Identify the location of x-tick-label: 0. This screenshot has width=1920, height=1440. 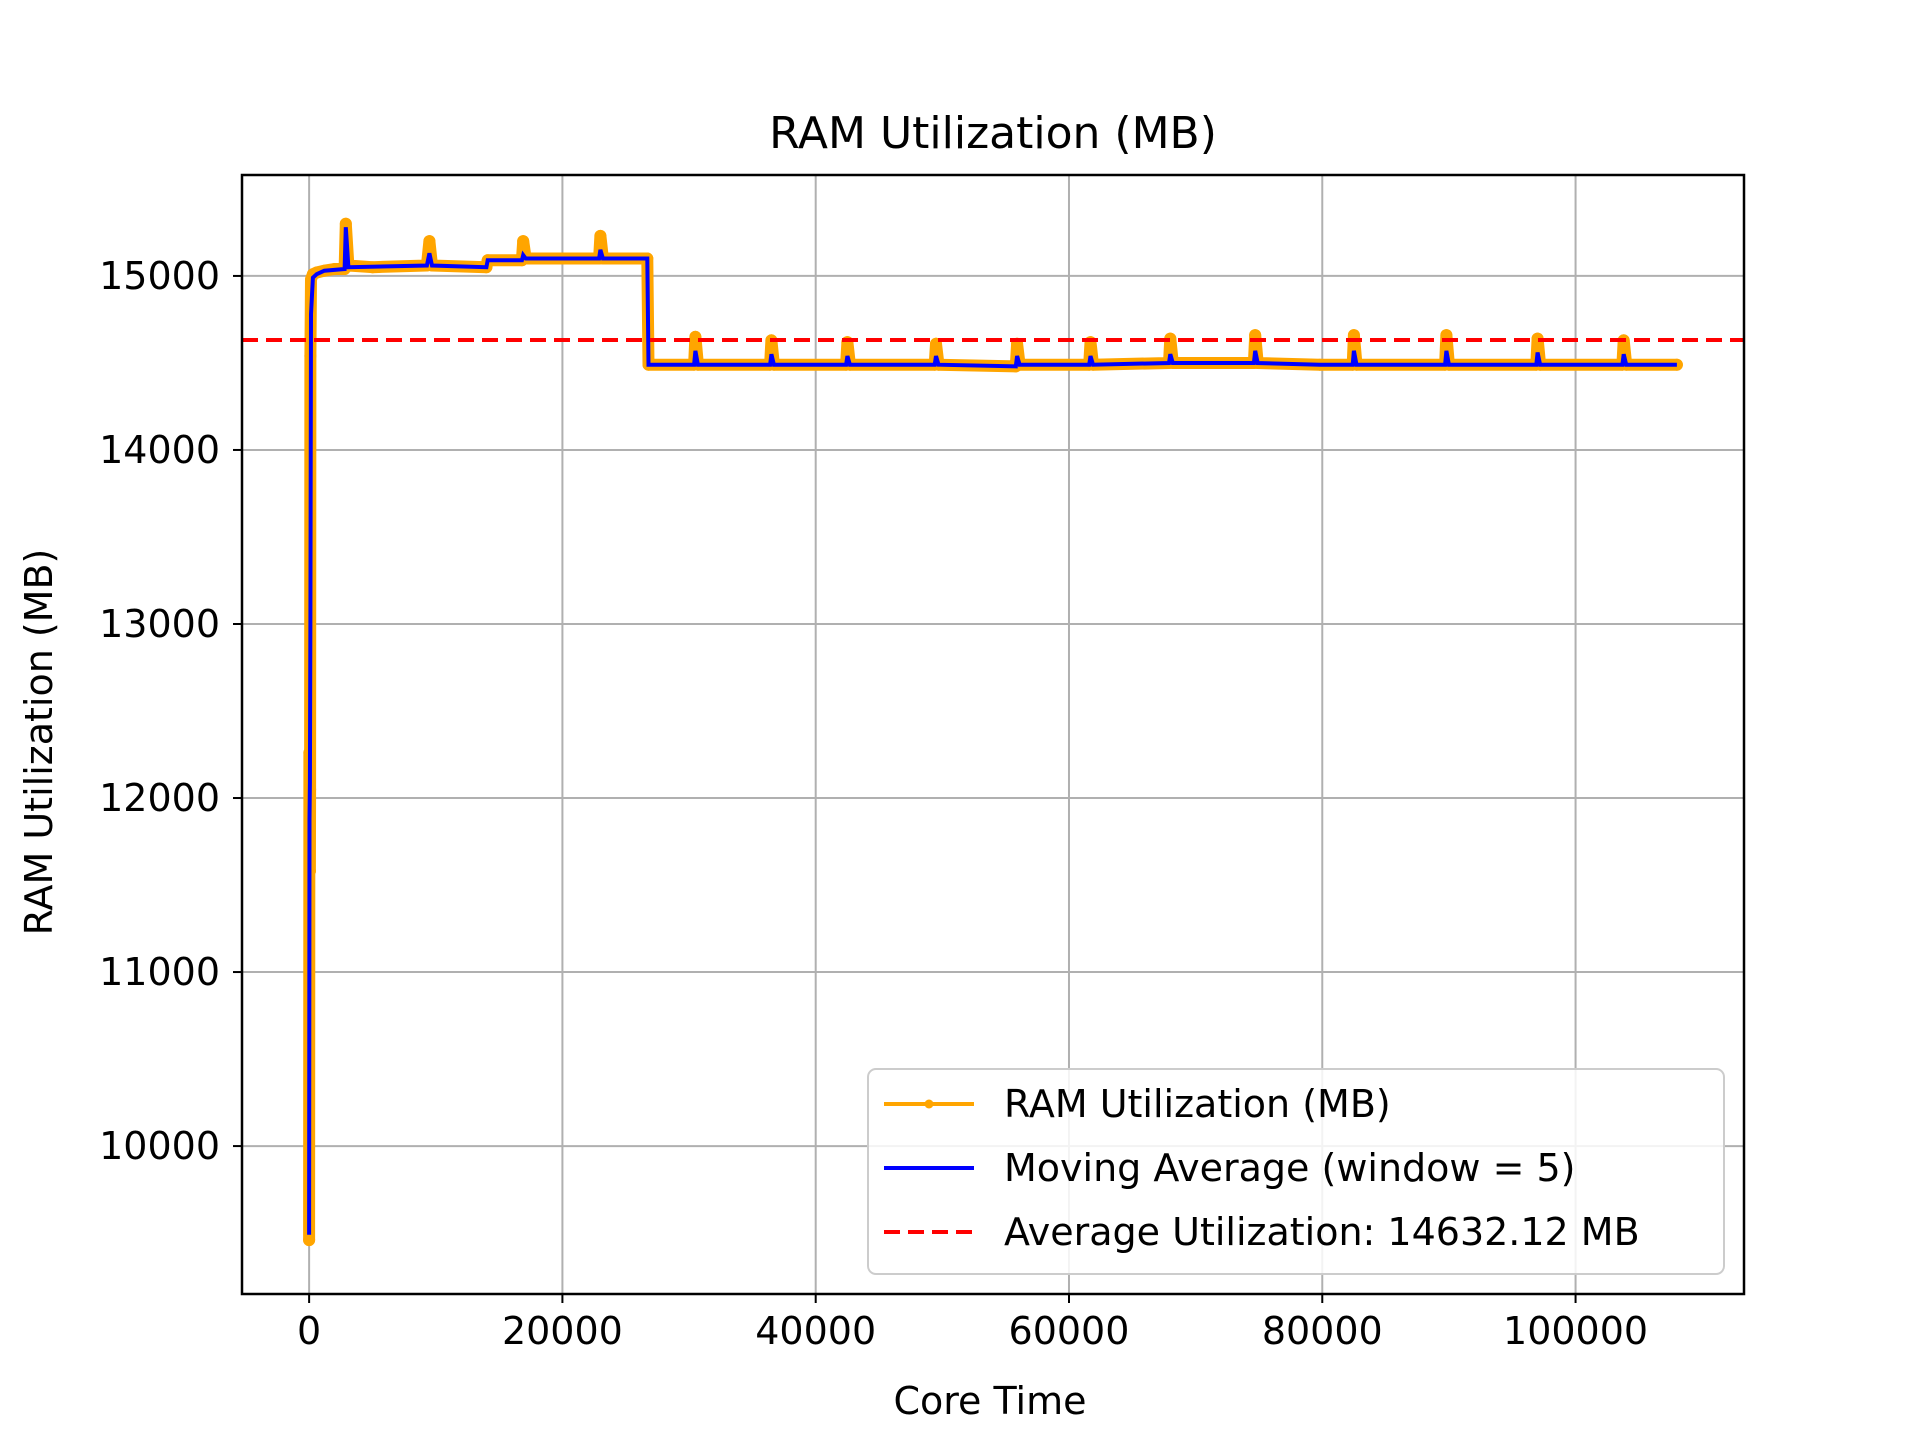
(309, 1331).